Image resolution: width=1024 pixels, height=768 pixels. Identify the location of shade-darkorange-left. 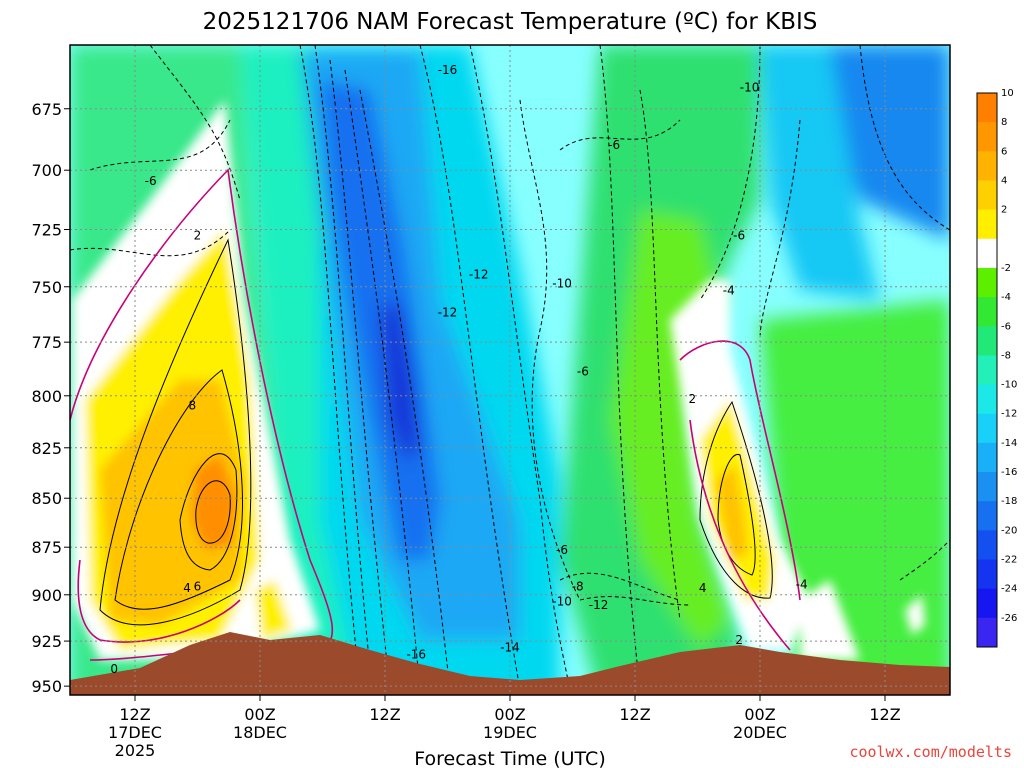
(214, 502).